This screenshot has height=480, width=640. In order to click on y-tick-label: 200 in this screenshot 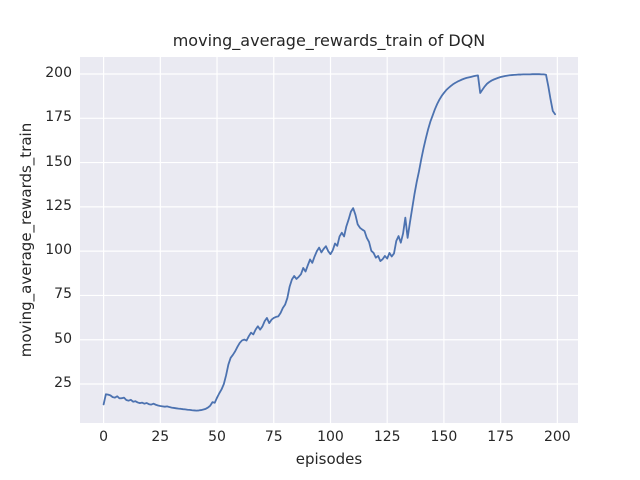, I will do `click(58, 73)`.